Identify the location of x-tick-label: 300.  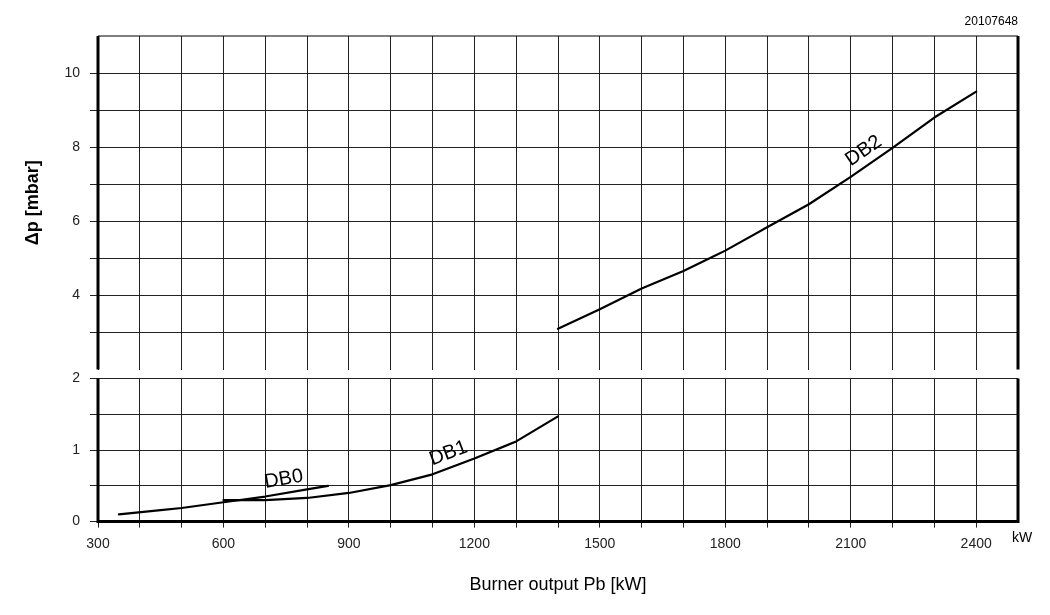
(98, 542).